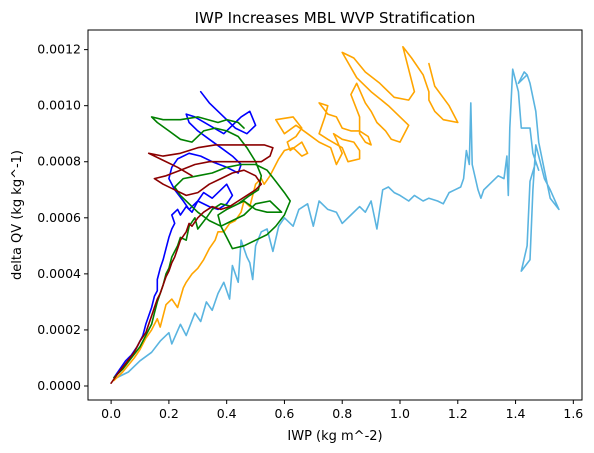 The image size is (594, 453). What do you see at coordinates (59, 217) in the screenshot?
I see `y-tick-label: 0.0006` at bounding box center [59, 217].